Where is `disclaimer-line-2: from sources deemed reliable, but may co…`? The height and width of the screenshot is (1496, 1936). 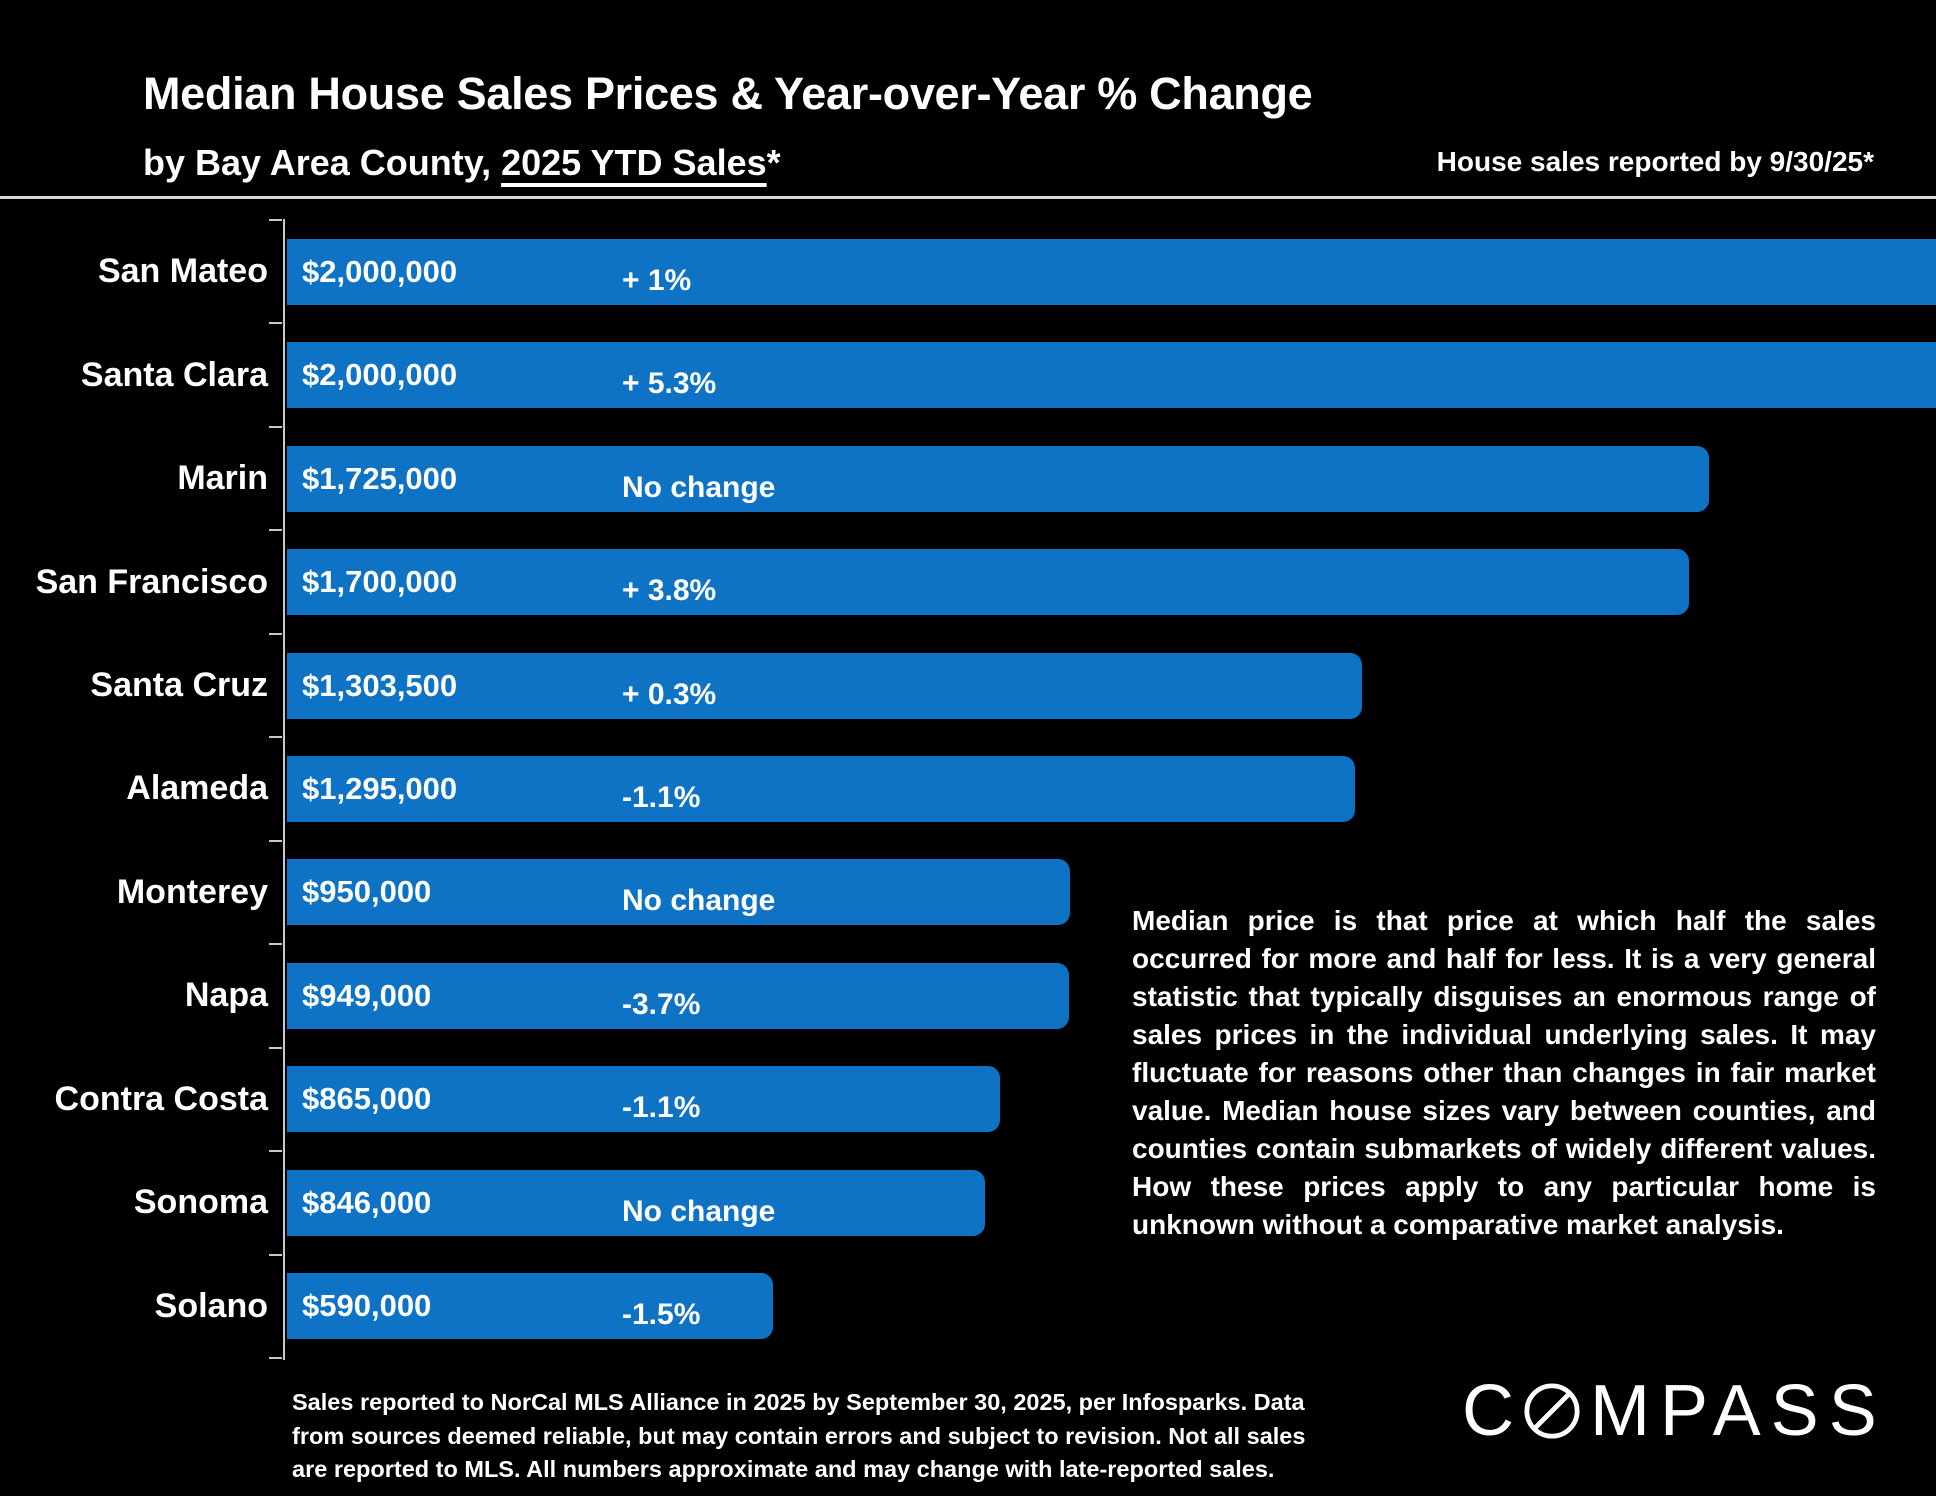
disclaimer-line-2: from sources deemed reliable, but may co… is located at coordinates (799, 1435).